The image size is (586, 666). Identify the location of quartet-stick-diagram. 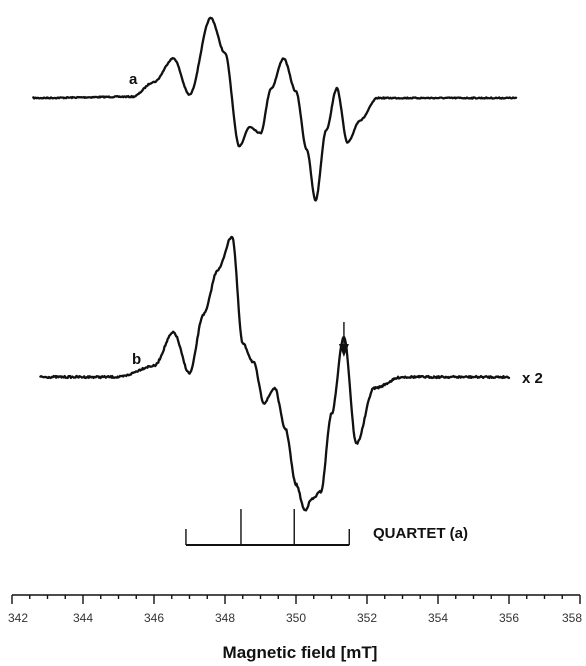
(267, 527).